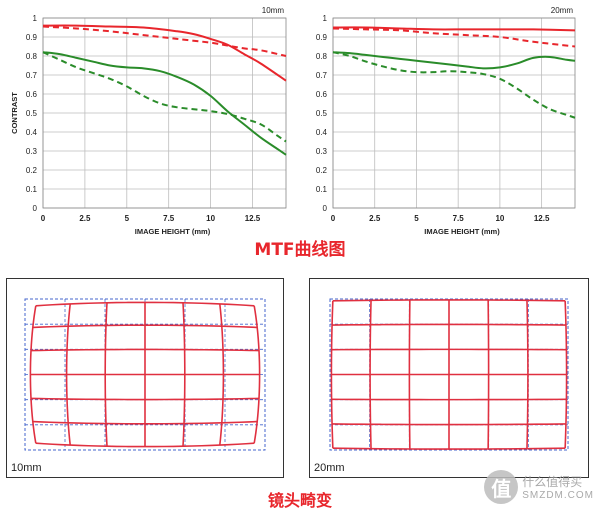  I want to click on watermark: 值 什么值得买 SMZDM.COM, so click(539, 487).